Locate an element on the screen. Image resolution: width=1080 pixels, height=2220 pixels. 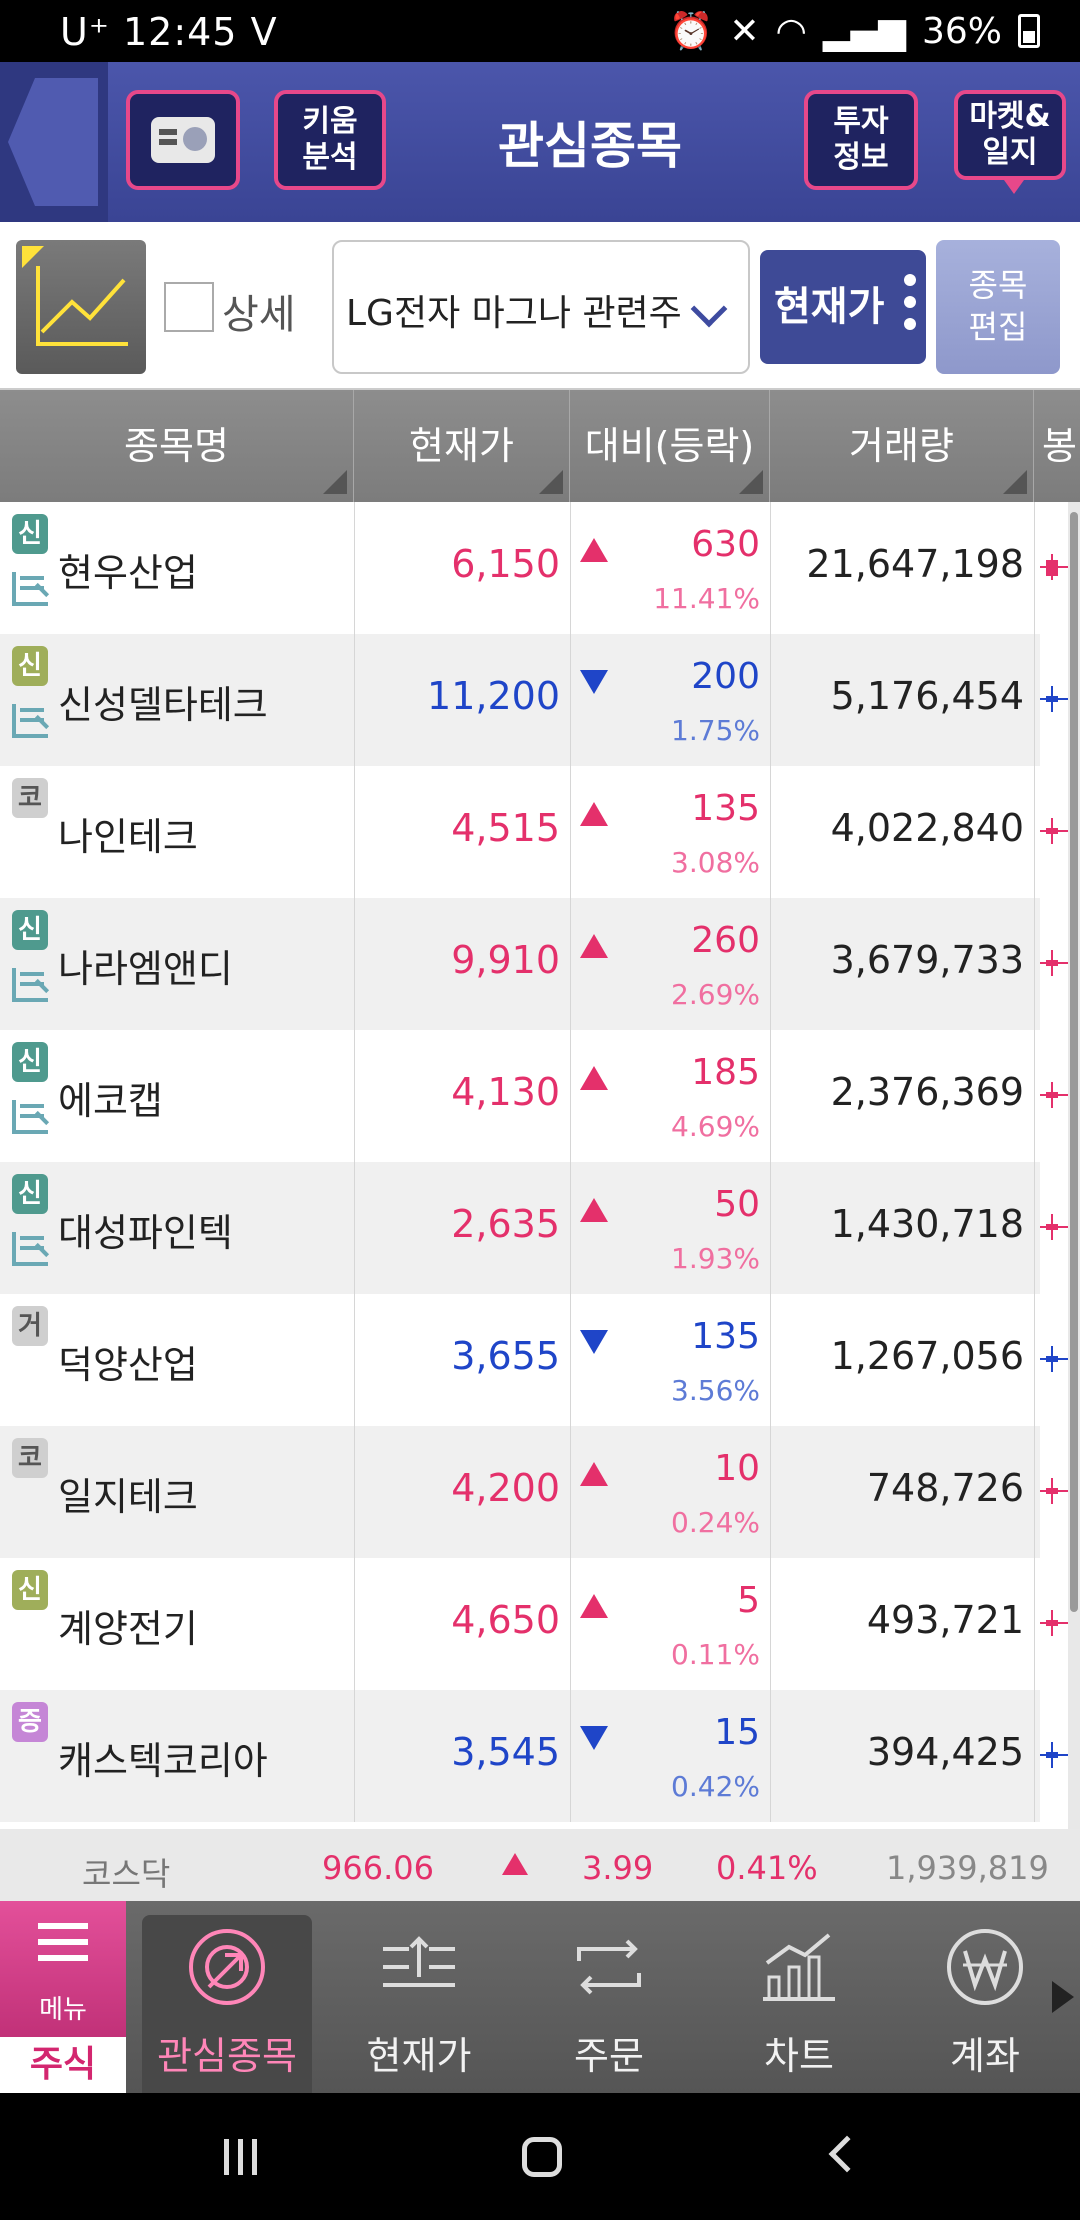
page-title: 관심종목 is located at coordinates (590, 146).